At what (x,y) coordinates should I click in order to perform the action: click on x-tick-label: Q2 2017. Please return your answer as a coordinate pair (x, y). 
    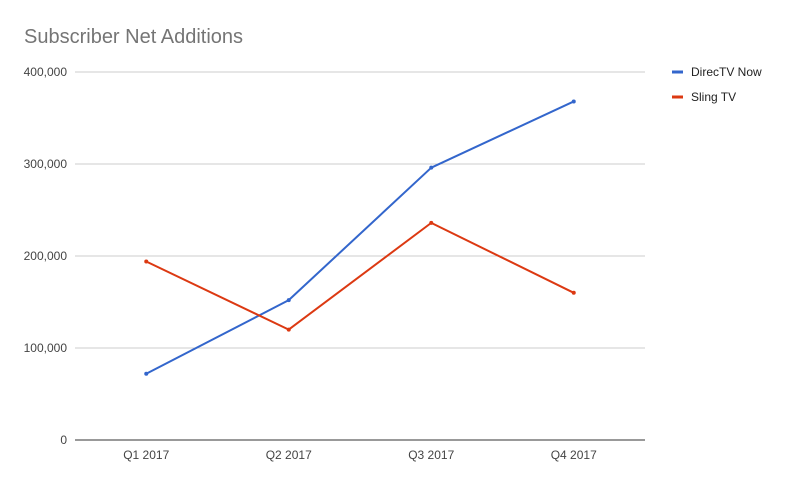
    Looking at the image, I should click on (289, 455).